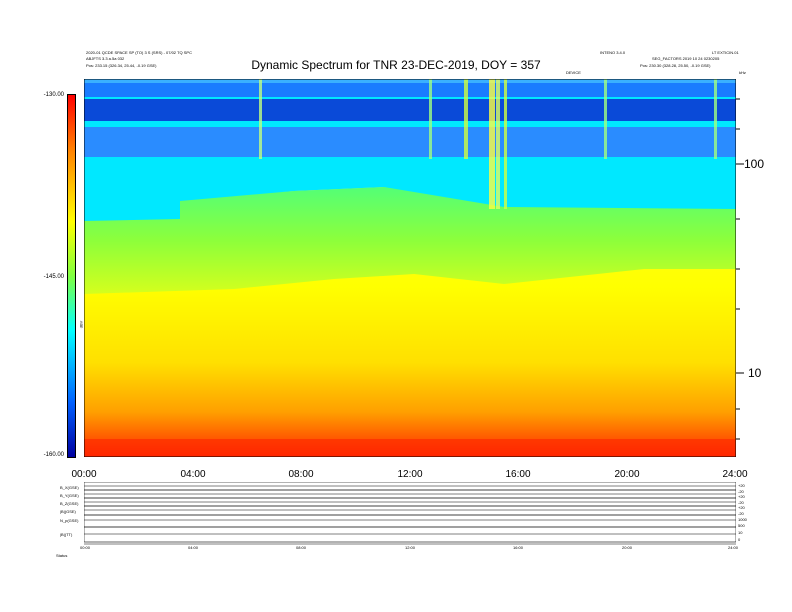 The height and width of the screenshot is (612, 792). Describe the element at coordinates (613, 52) in the screenshot. I see `meta-right-1: INTENO 3.4.0` at that location.